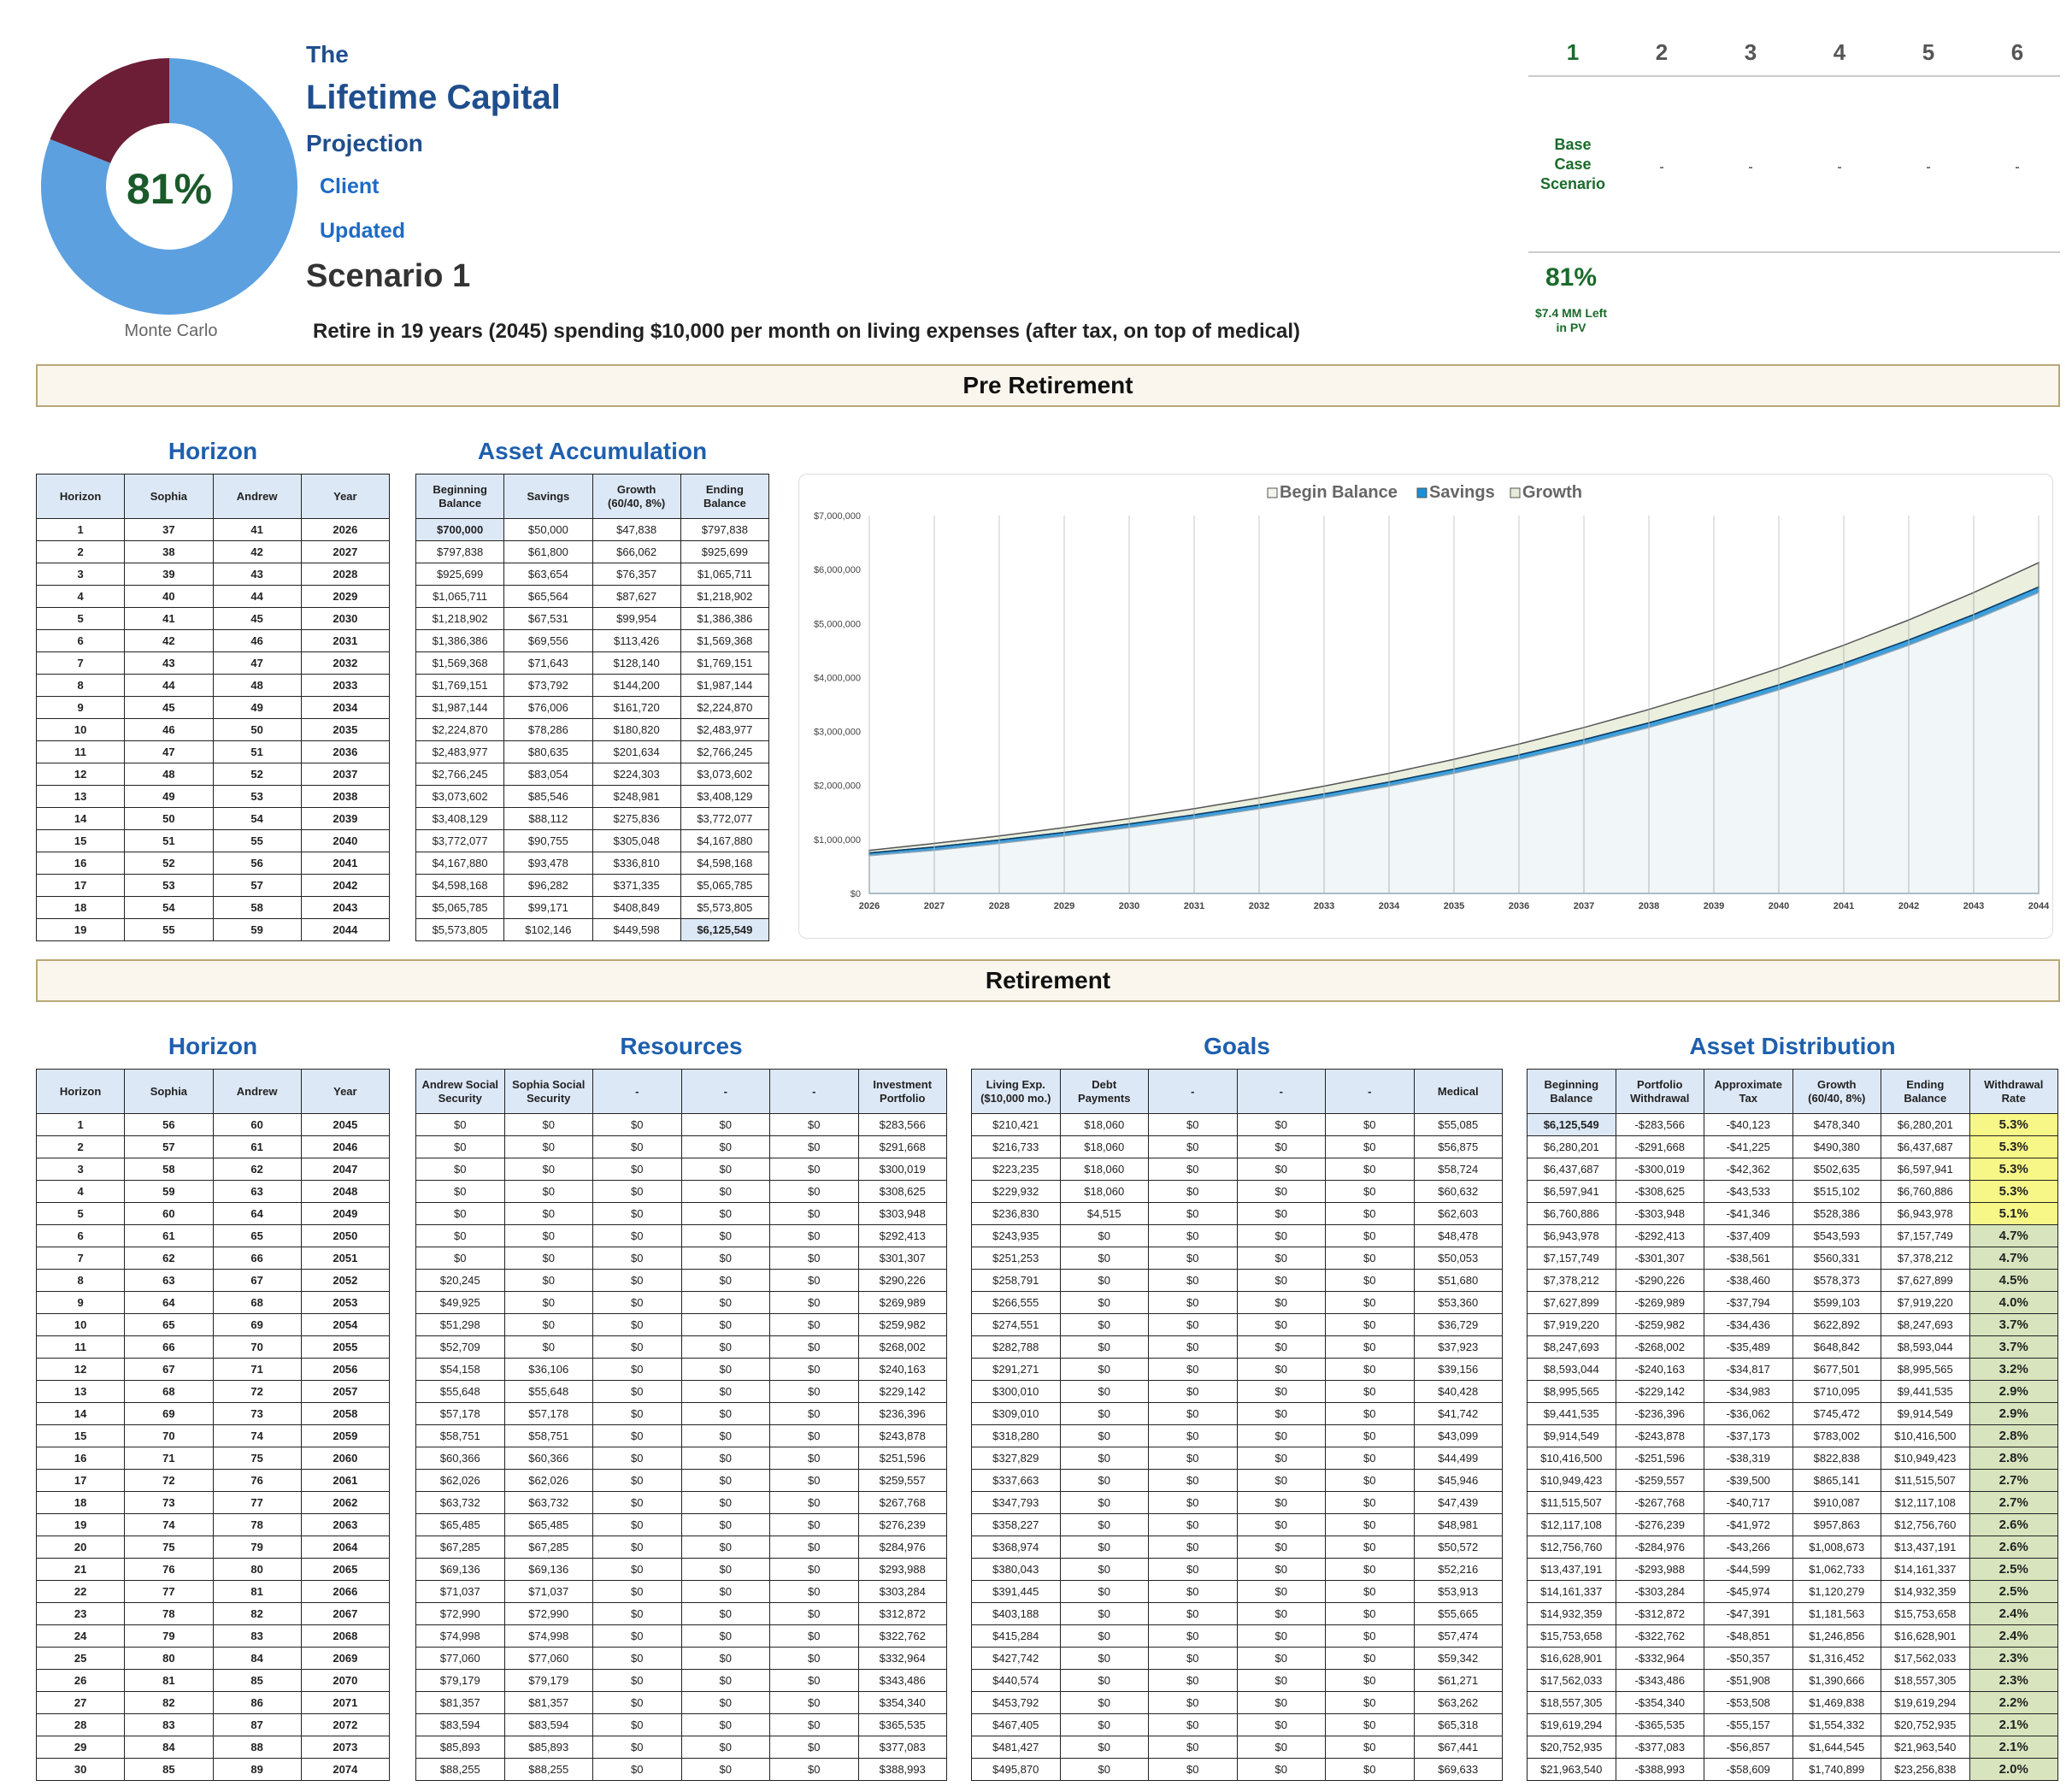 The width and height of the screenshot is (2072, 1792). I want to click on table-cell: $2,483,977, so click(460, 751).